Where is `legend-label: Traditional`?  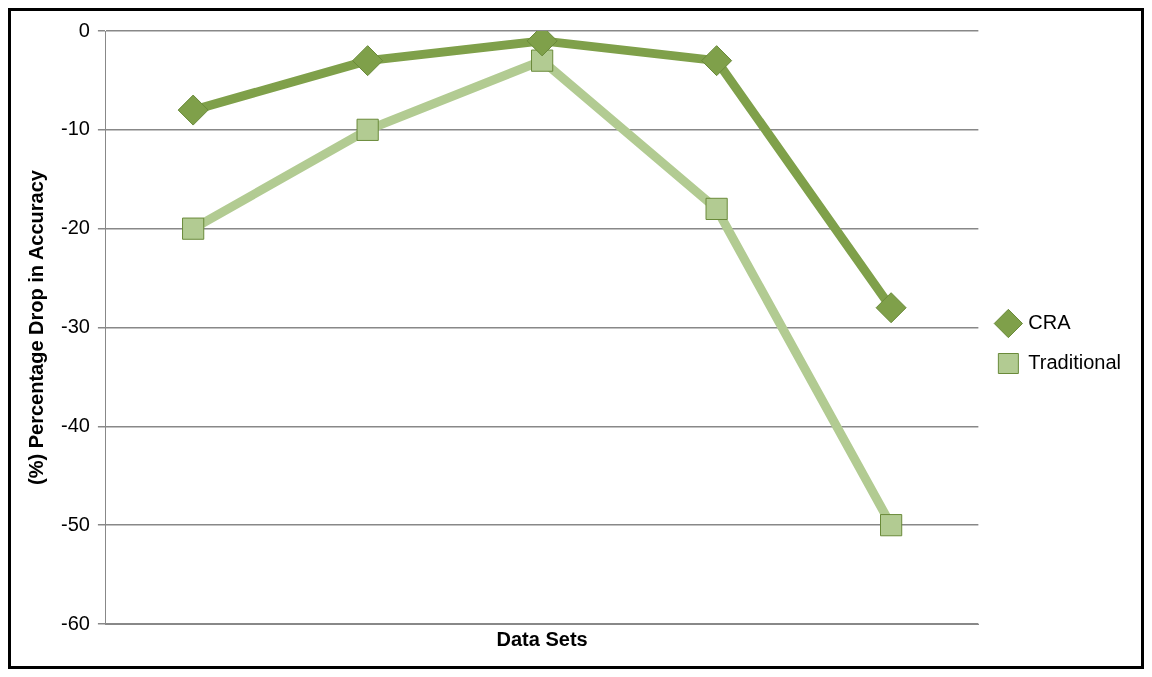 legend-label: Traditional is located at coordinates (1074, 362).